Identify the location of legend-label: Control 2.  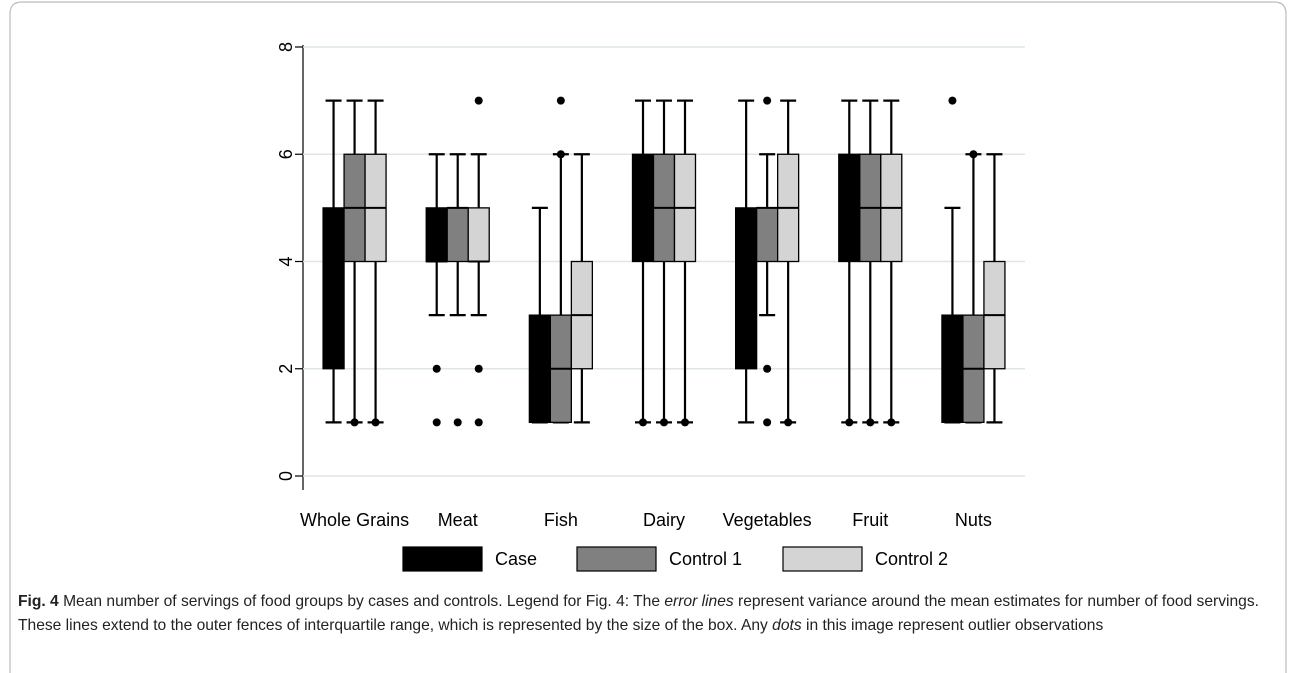
(911, 559).